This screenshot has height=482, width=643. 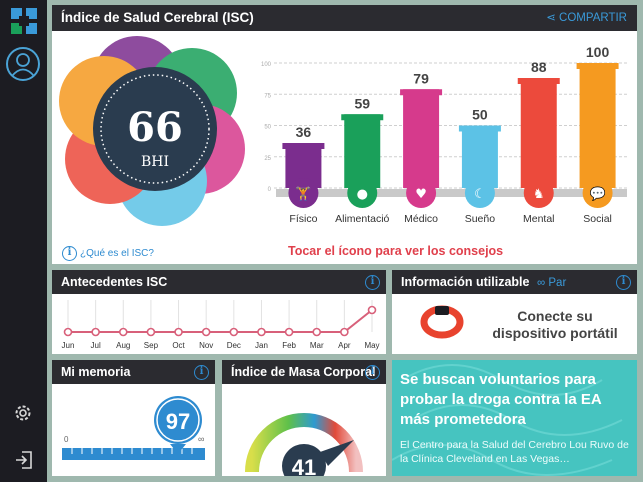 I want to click on bar-mental, so click(x=538, y=133).